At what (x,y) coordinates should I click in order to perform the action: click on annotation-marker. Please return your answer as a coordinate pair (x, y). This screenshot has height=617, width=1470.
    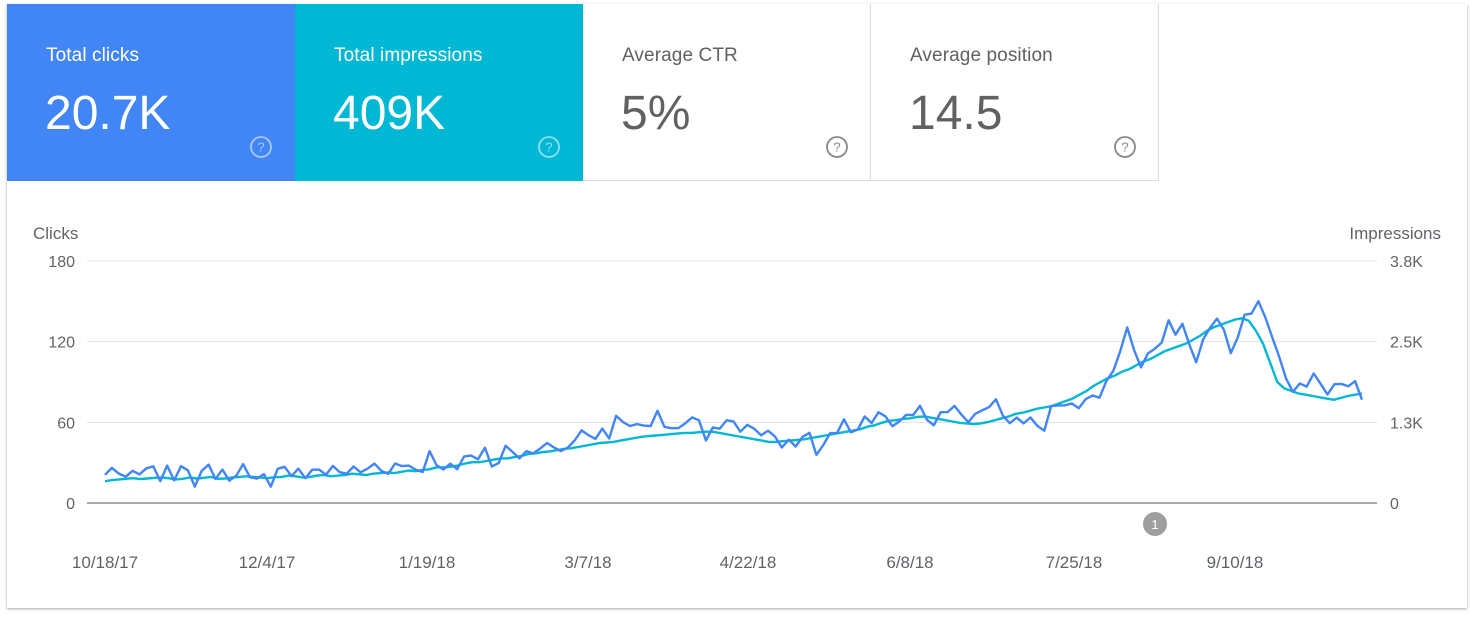
    Looking at the image, I should click on (1155, 524).